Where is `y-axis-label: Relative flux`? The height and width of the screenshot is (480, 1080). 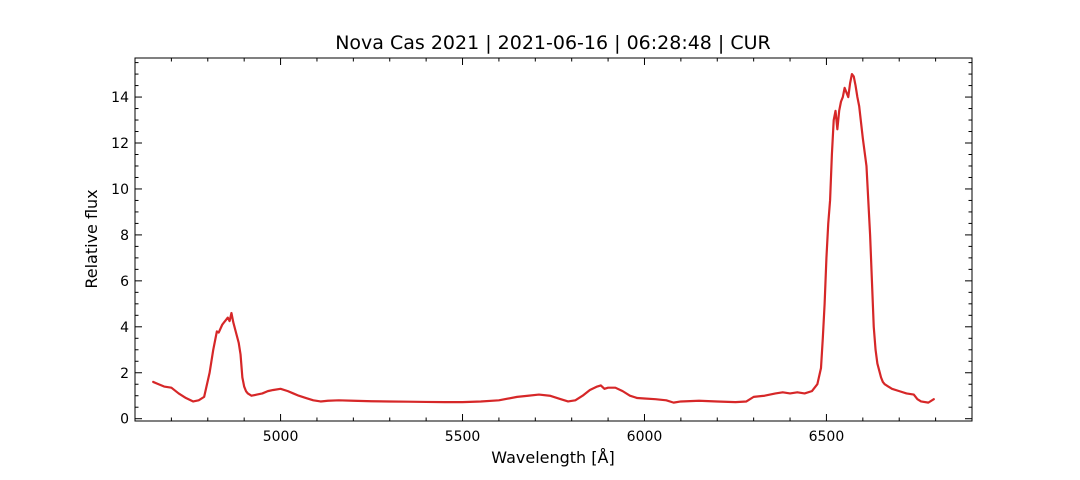
y-axis-label: Relative flux is located at coordinates (91, 238).